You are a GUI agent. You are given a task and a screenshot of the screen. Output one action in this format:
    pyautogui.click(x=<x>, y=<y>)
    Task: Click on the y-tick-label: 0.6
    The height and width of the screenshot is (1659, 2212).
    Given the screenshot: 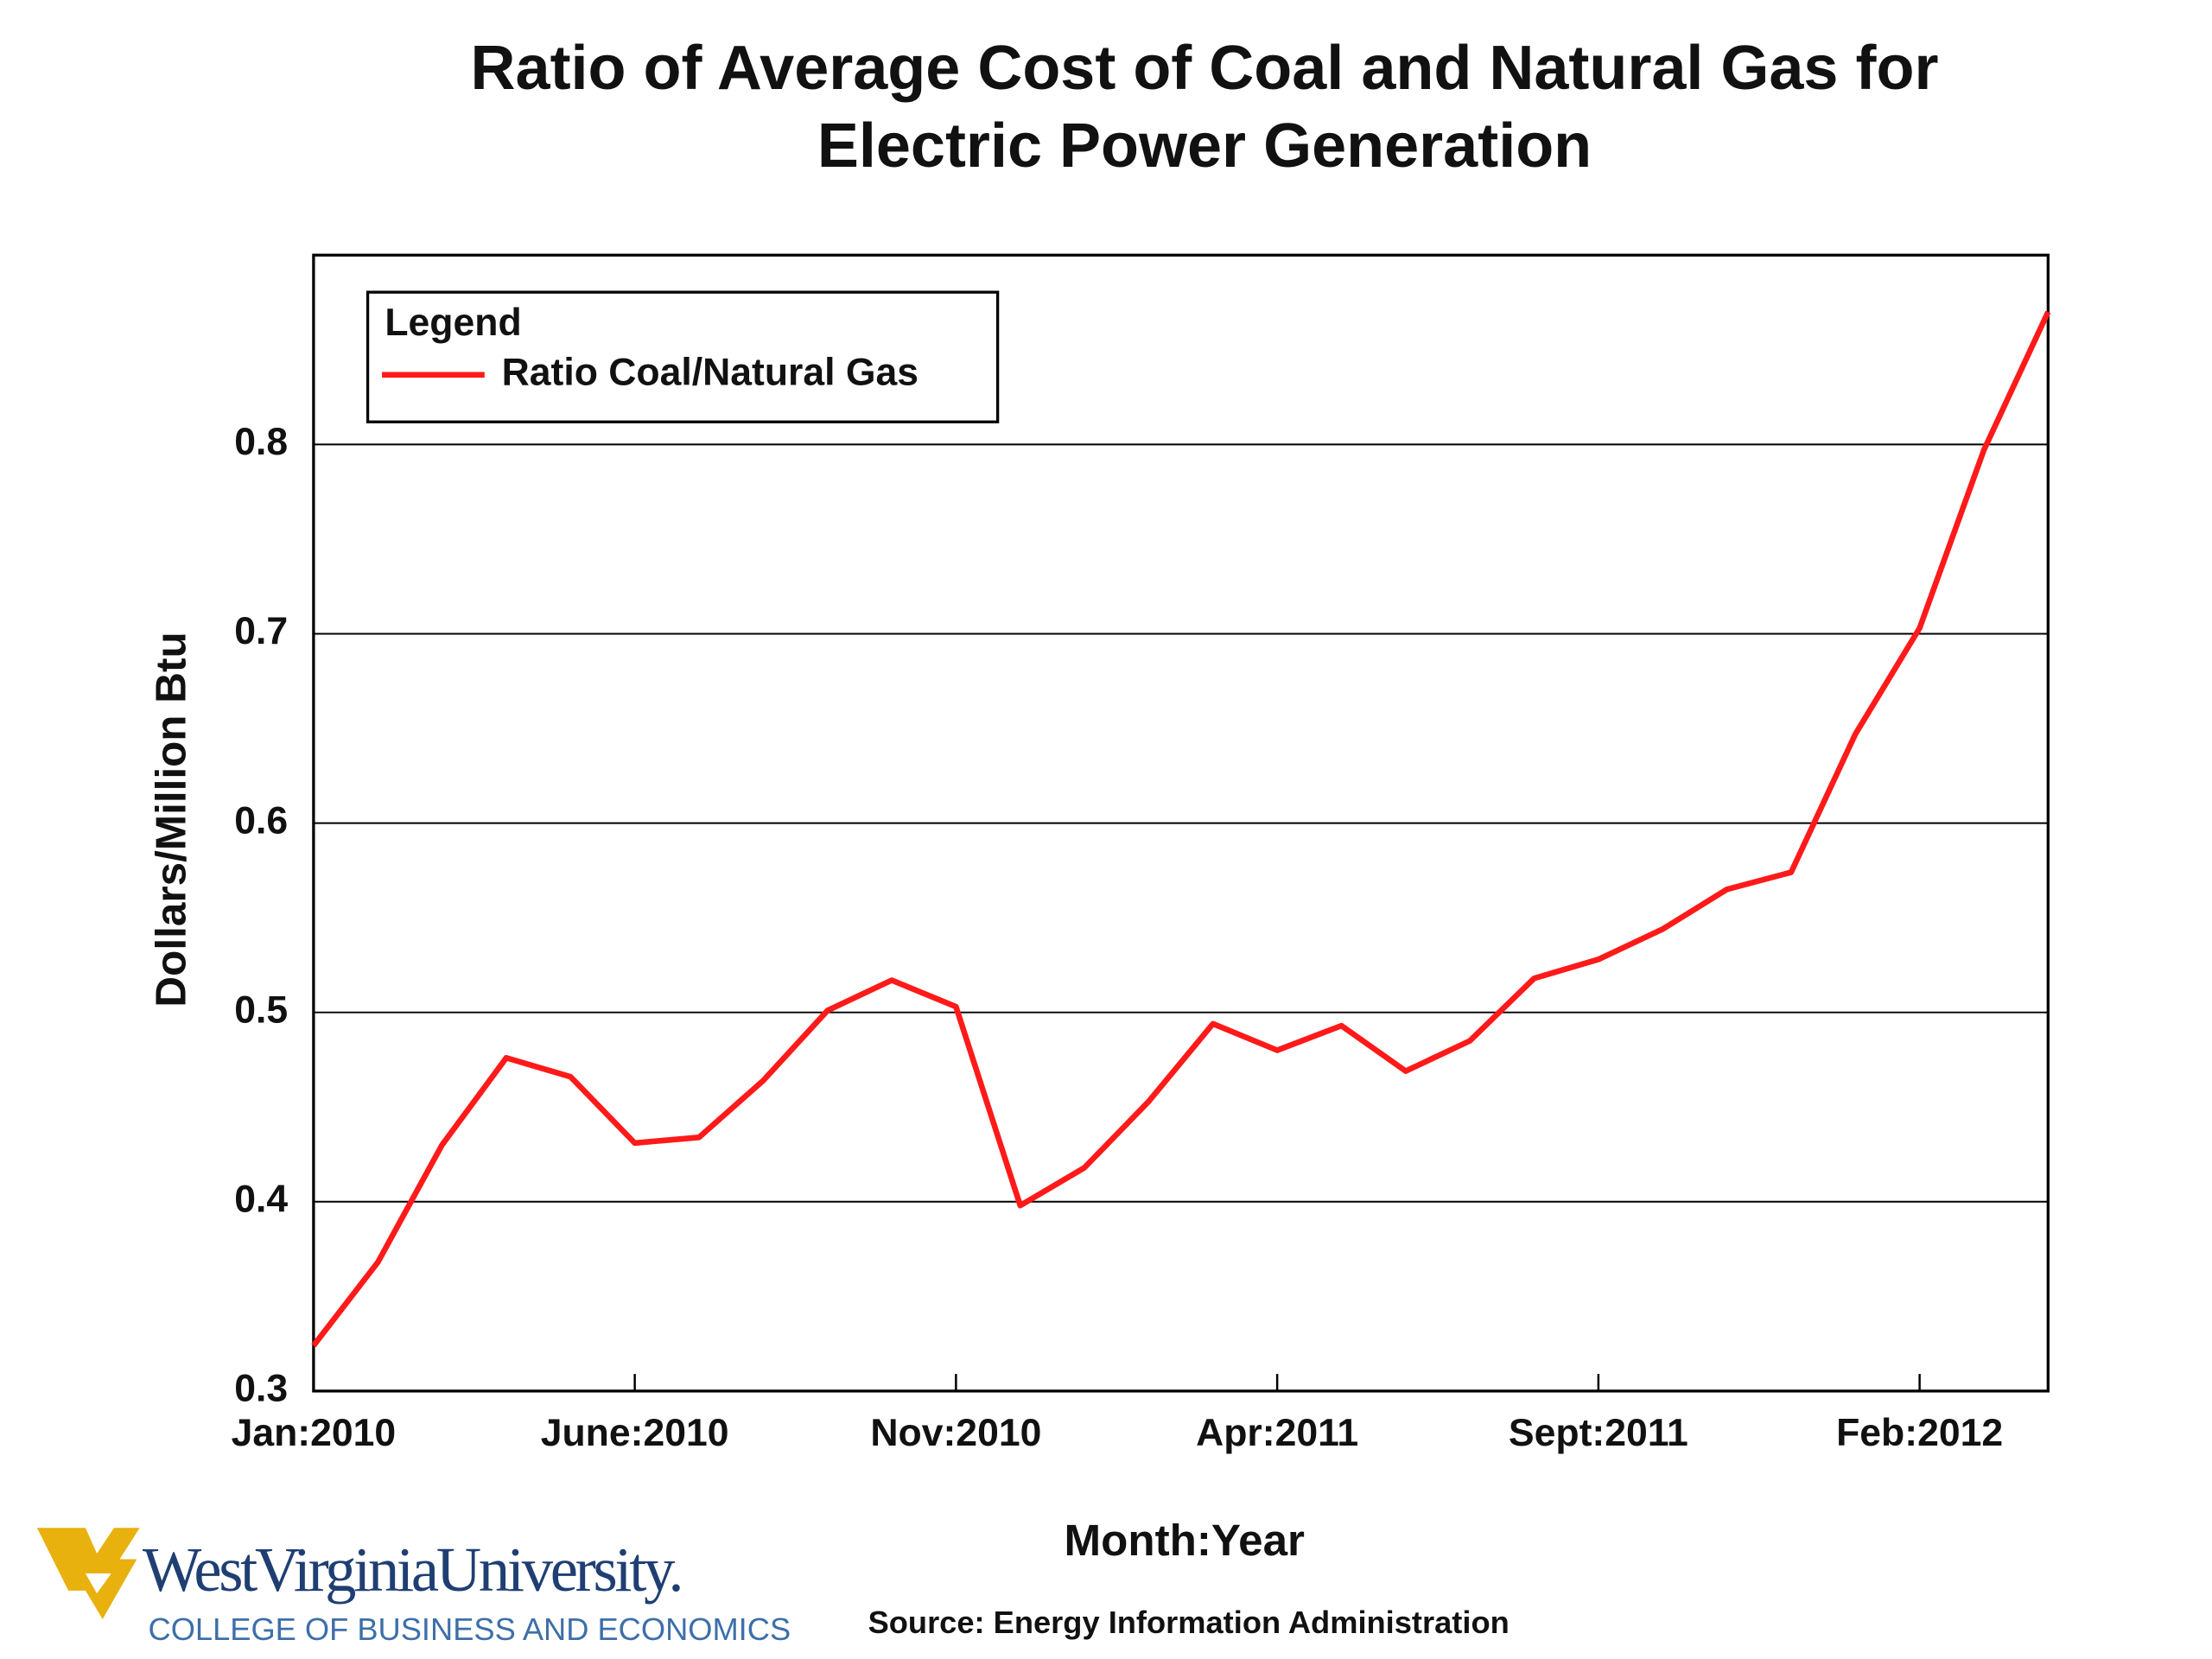 What is the action you would take?
    pyautogui.click(x=261, y=820)
    